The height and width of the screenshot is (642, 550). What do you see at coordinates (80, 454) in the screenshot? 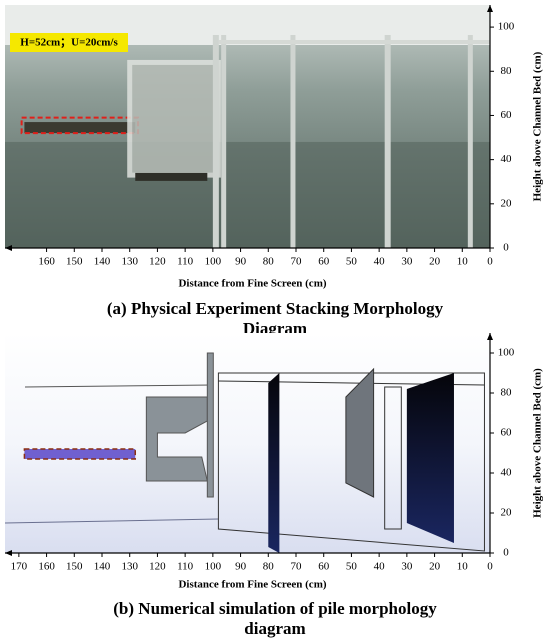
I see `sim-pile` at bounding box center [80, 454].